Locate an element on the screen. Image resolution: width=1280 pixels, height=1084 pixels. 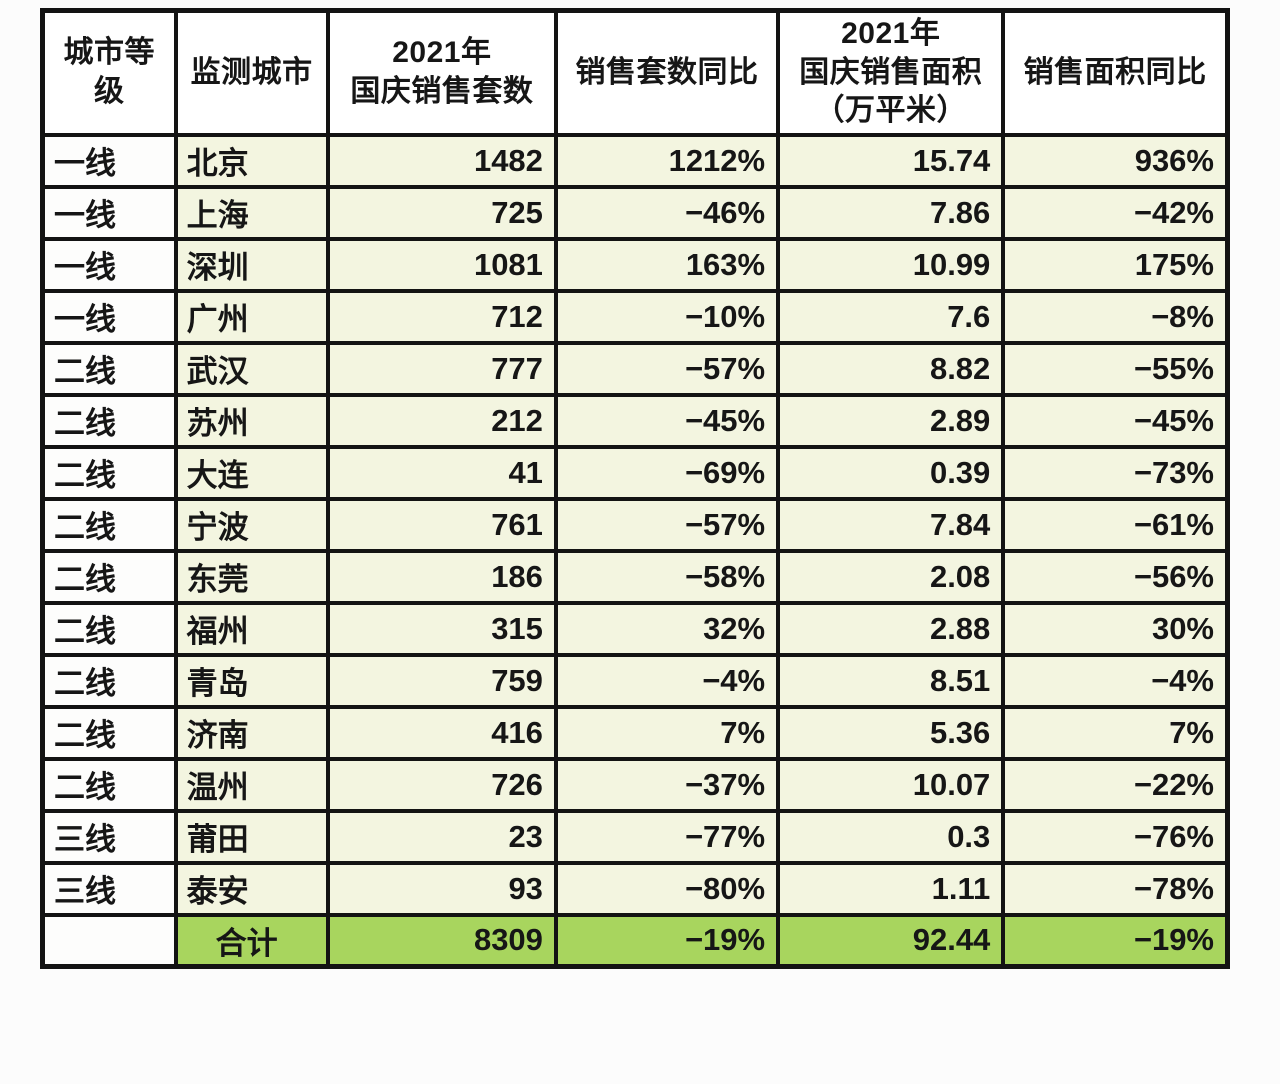
cell-city: 东莞 is located at coordinates (251, 576).